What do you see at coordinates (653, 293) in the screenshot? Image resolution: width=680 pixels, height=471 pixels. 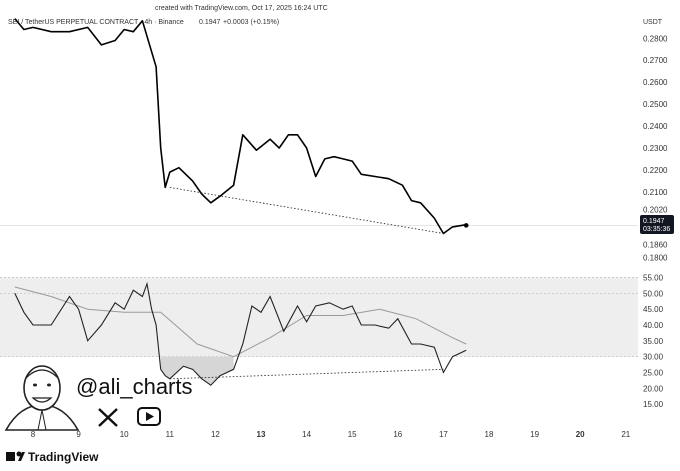 I see `rsi-tick-label: 50.00` at bounding box center [653, 293].